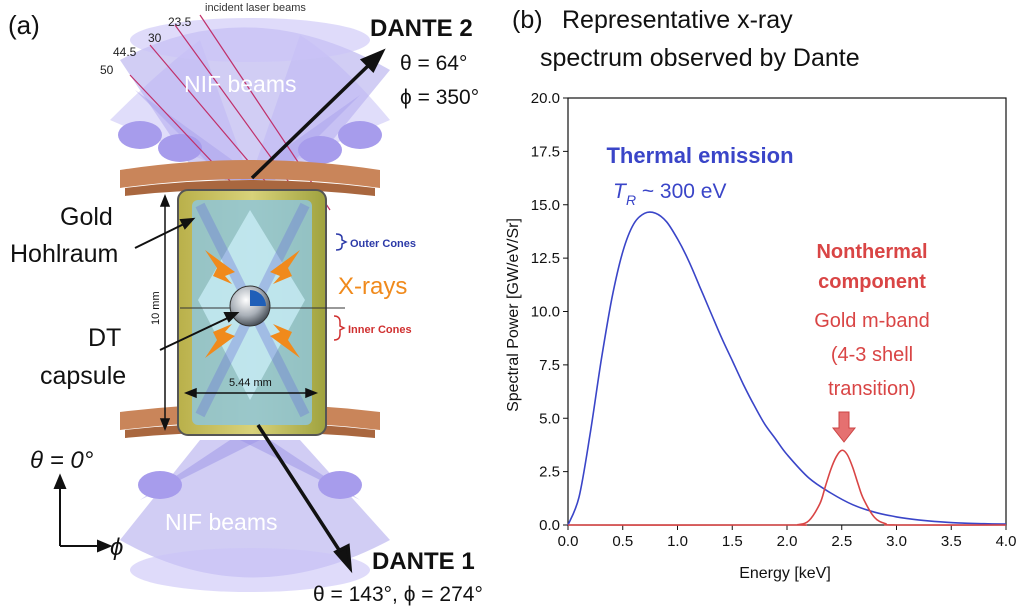 The width and height of the screenshot is (1024, 614). Describe the element at coordinates (896, 541) in the screenshot. I see `x-tick-label: 3.0` at that location.